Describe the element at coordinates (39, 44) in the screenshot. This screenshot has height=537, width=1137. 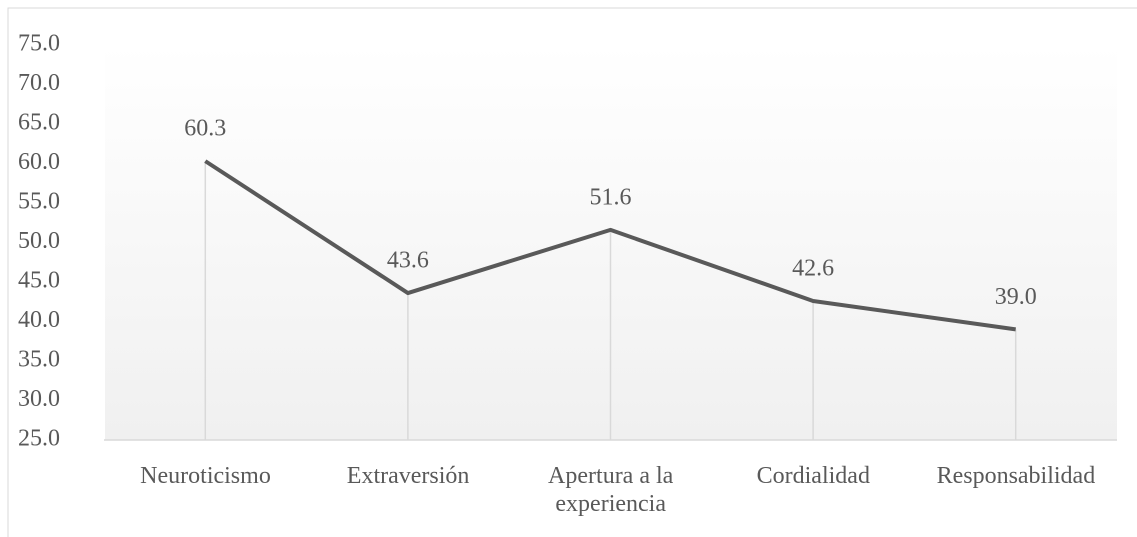
I see `y-tick-label: 75.0` at that location.